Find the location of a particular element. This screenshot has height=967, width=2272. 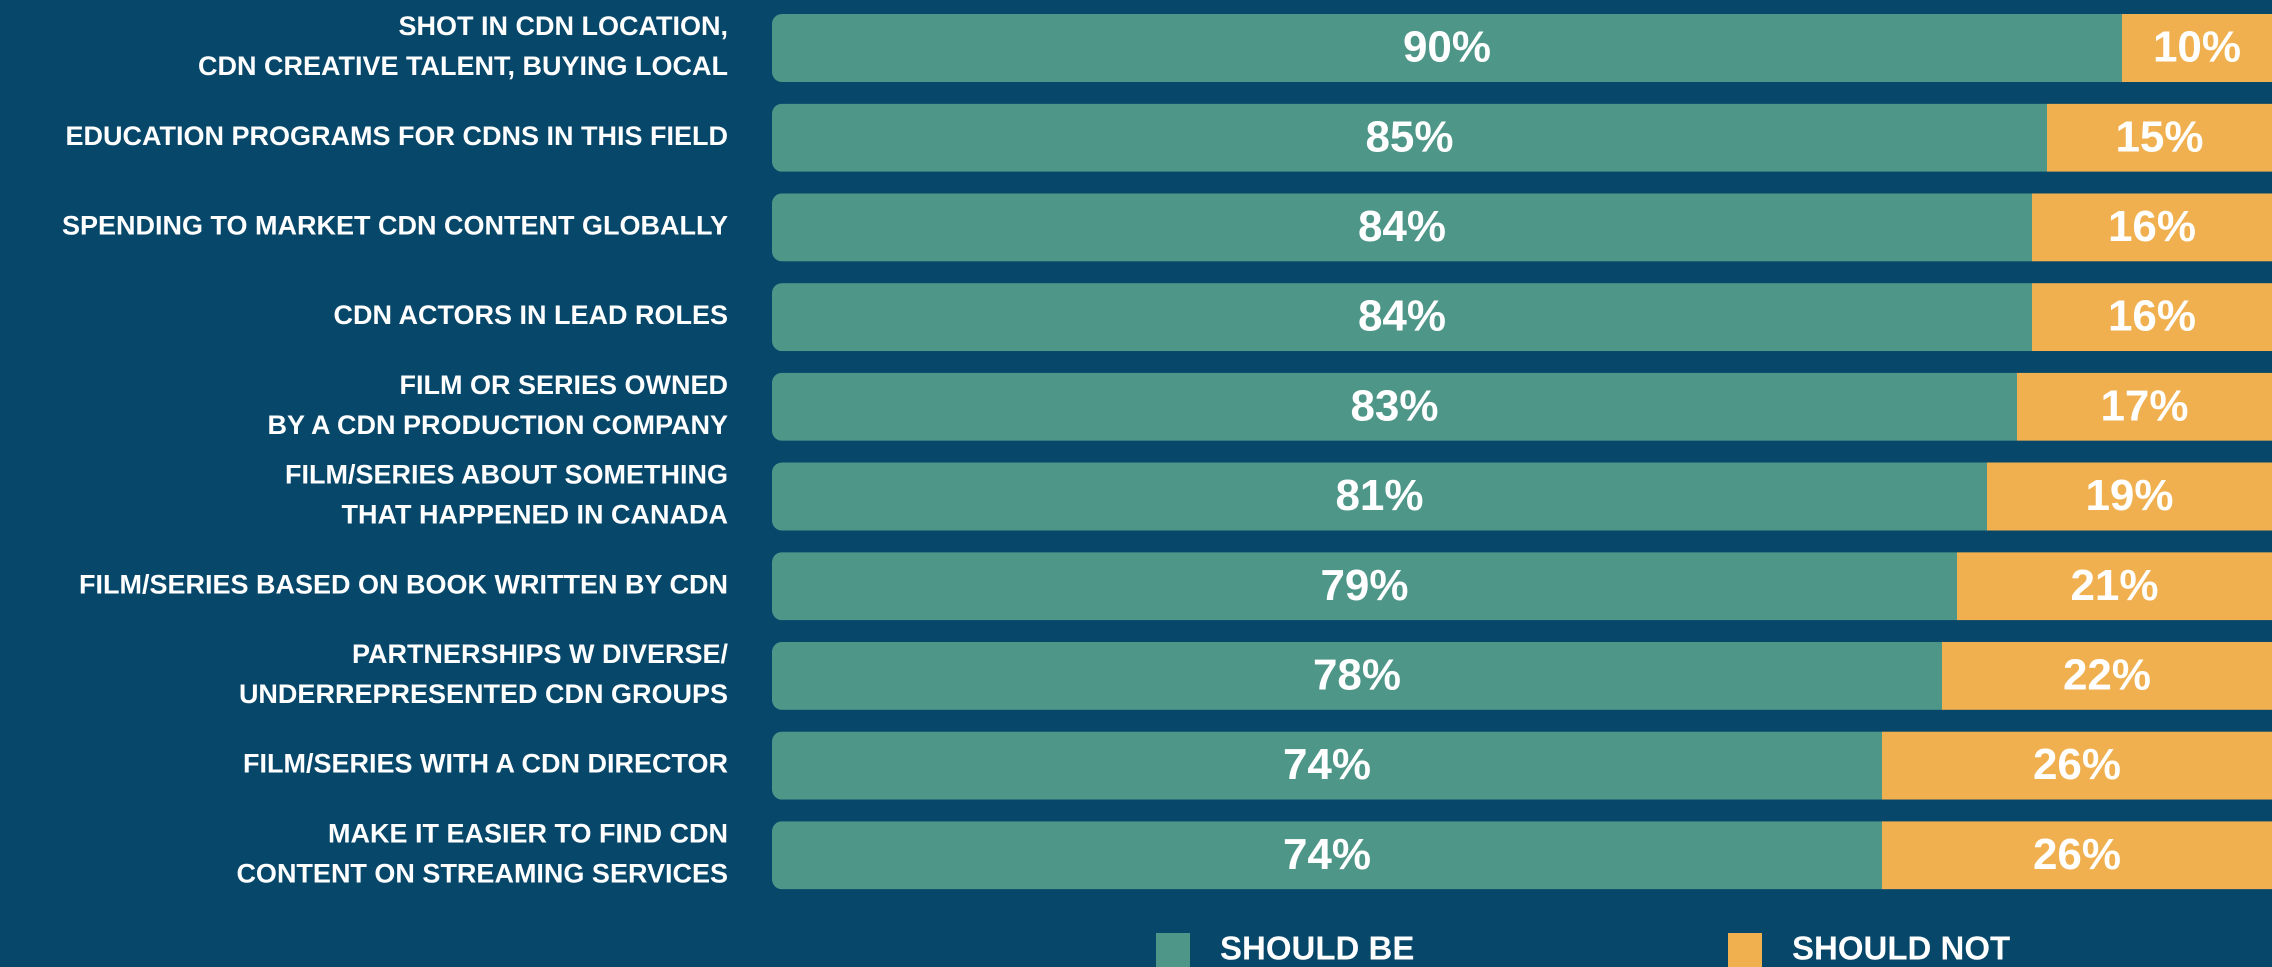

category-label: SPENDING TO MARKET CDN CONTENT GLOBALLY is located at coordinates (395, 226).